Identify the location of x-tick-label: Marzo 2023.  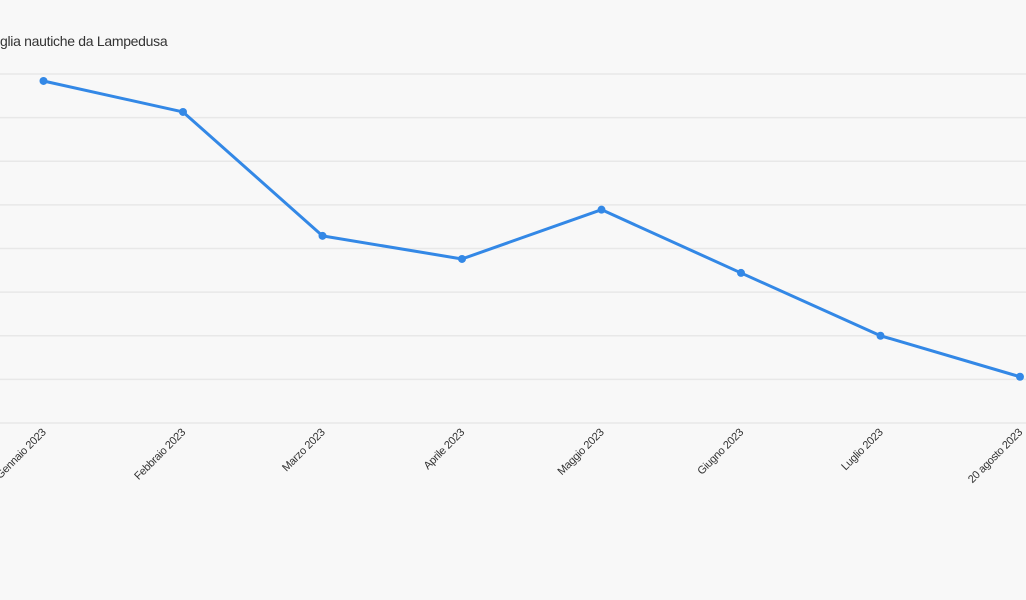
(304, 451).